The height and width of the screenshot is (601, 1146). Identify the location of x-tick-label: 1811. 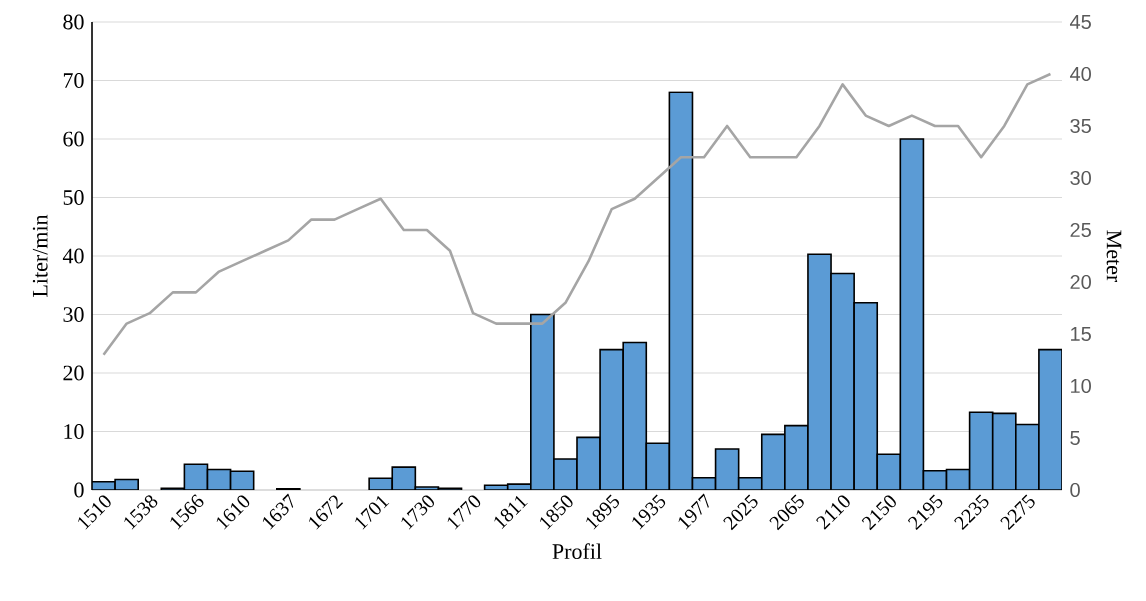
(511, 512).